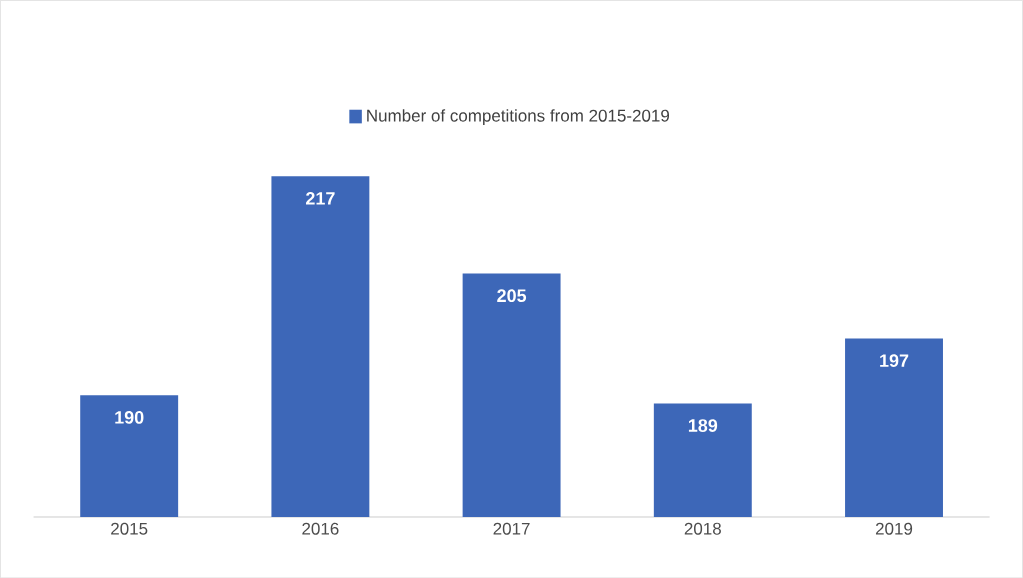 This screenshot has width=1023, height=578. What do you see at coordinates (320, 528) in the screenshot?
I see `x-tick-label: 2016` at bounding box center [320, 528].